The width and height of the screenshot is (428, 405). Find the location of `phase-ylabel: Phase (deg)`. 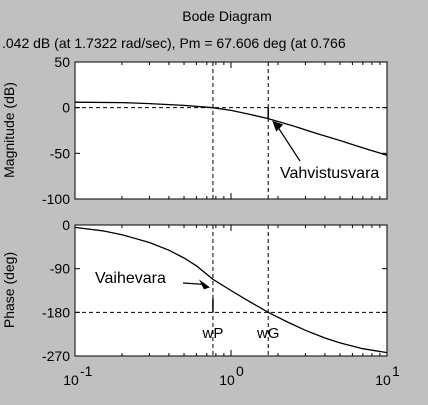

phase-ylabel: Phase (deg) is located at coordinates (9, 290).